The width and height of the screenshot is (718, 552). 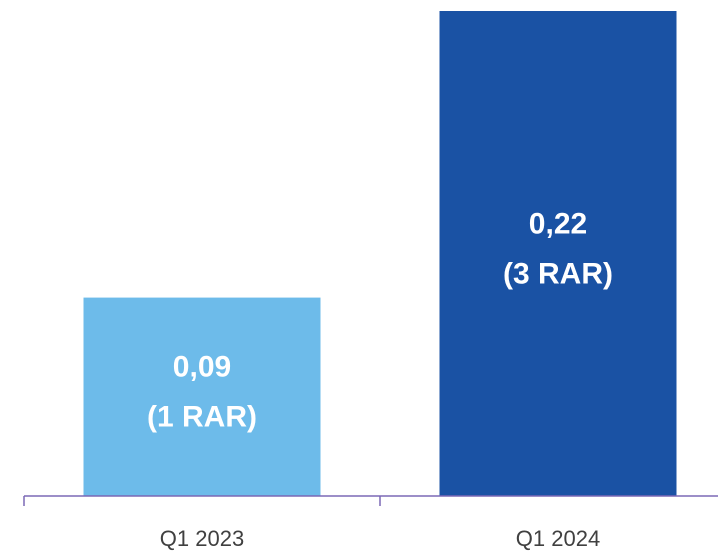 What do you see at coordinates (558, 273) in the screenshot?
I see `value-note: (3 RAR)` at bounding box center [558, 273].